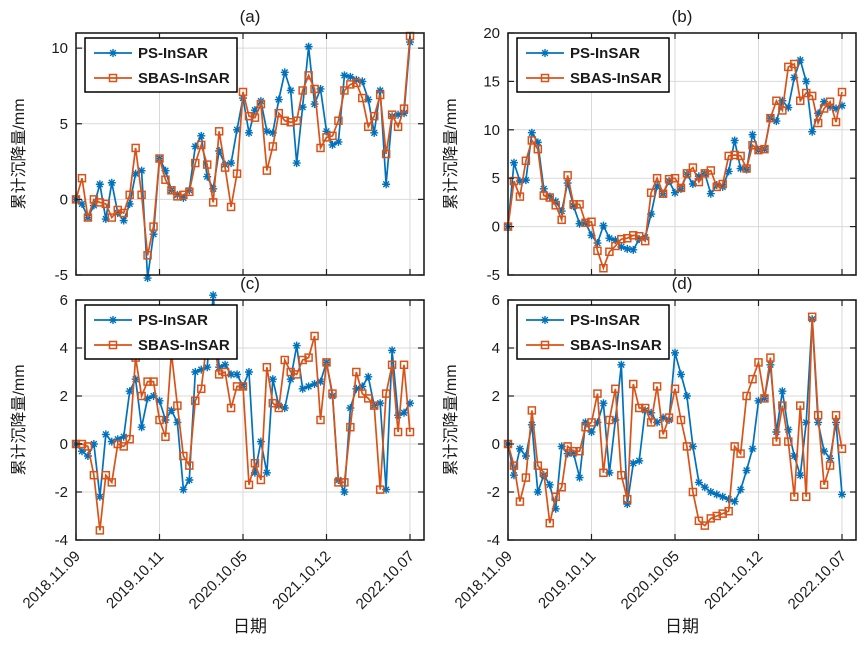 The image size is (865, 658). What do you see at coordinates (59, 162) in the screenshot?
I see `y-tick-labels: -5 0 5 10` at bounding box center [59, 162].